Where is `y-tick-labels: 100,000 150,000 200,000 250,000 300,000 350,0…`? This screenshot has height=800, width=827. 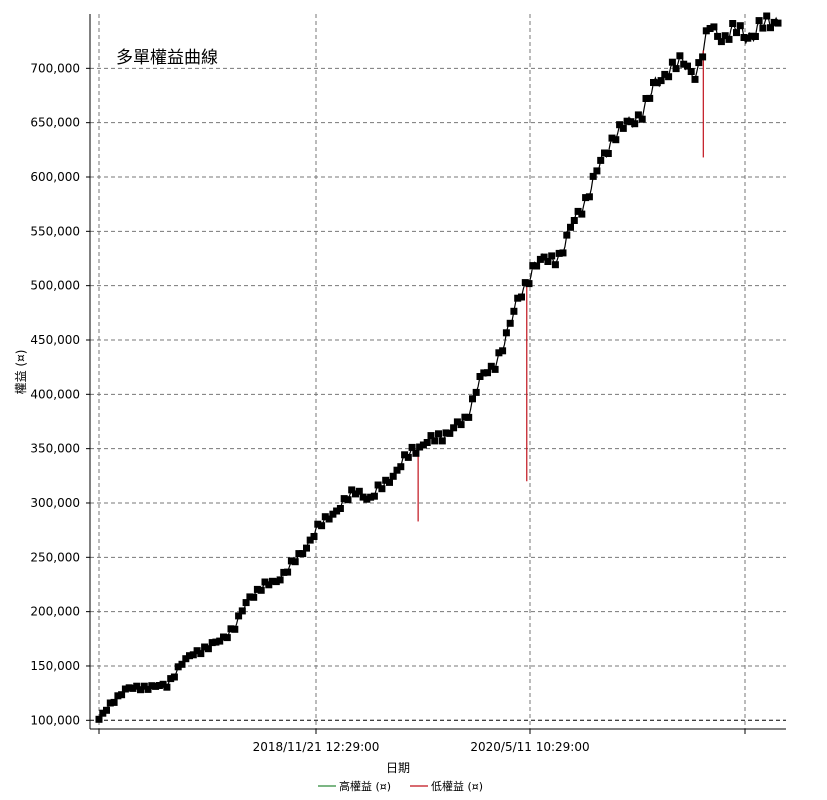 y-tick-labels: 100,000 150,000 200,000 250,000 300,000 350,0… is located at coordinates (60, 394).